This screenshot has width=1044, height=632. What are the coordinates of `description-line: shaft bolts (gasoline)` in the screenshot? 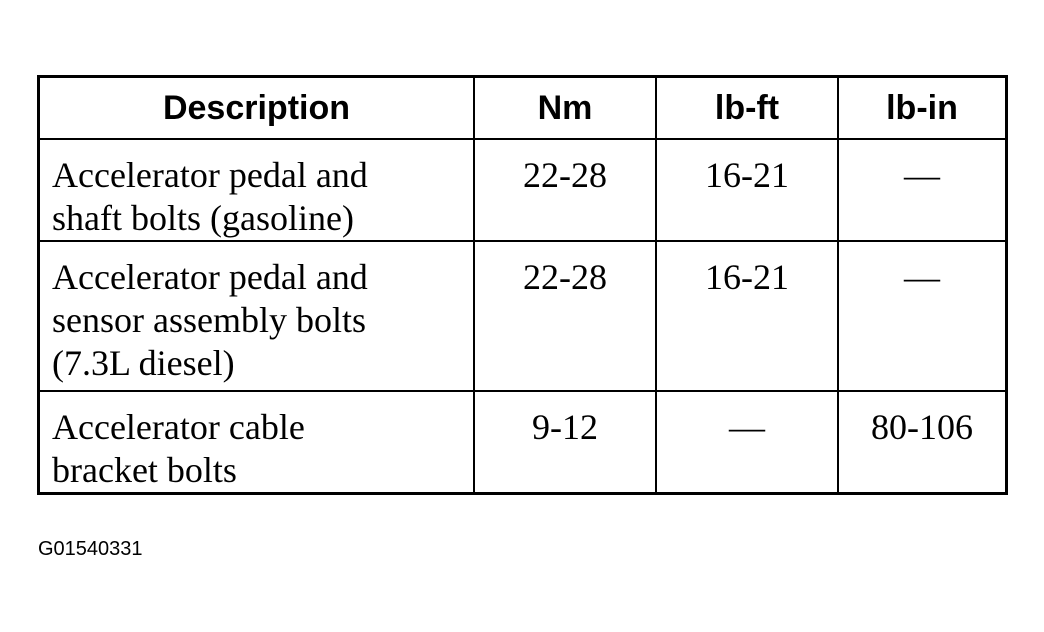 It's located at (203, 218).